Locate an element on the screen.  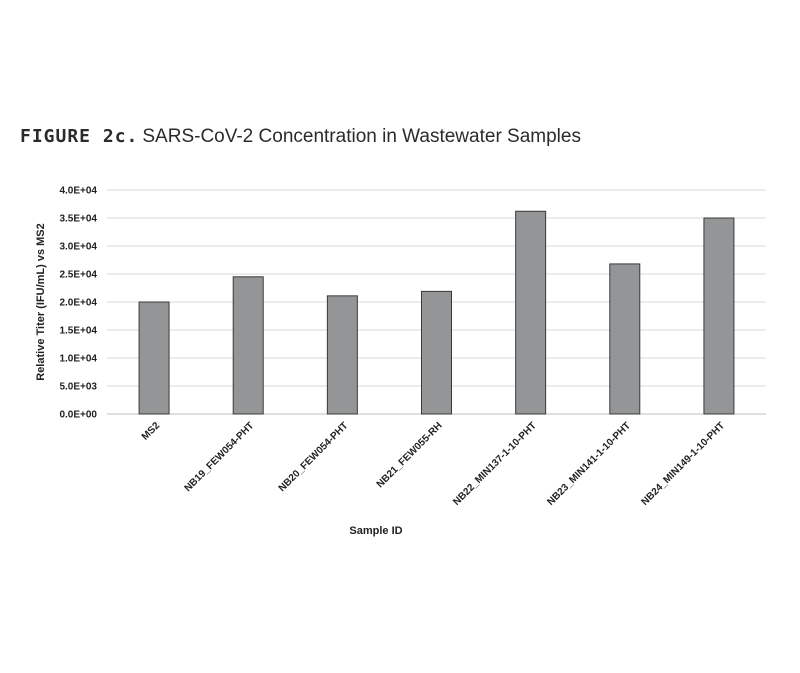
x-tick-label: NB23_MIN141-1-10-PHT is located at coordinates (589, 464).